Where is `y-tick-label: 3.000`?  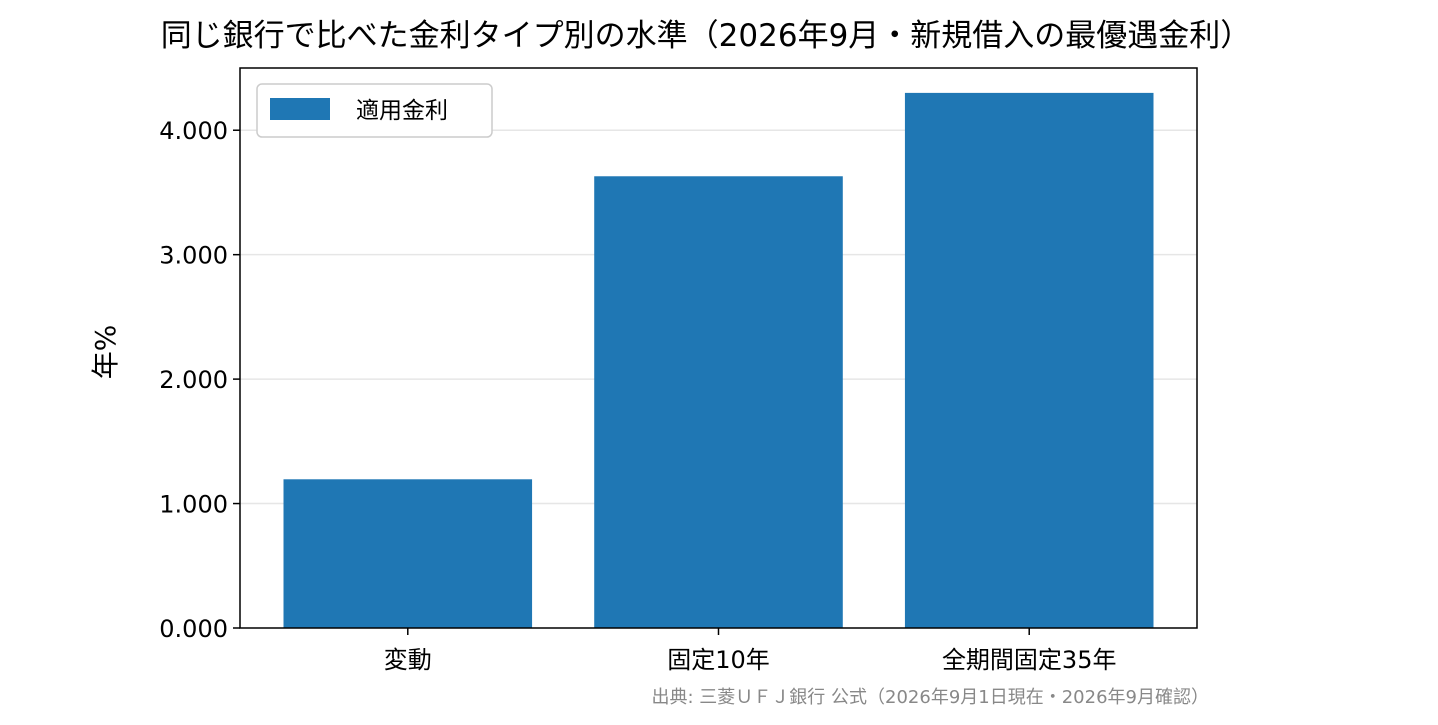
y-tick-label: 3.000 is located at coordinates (193, 256).